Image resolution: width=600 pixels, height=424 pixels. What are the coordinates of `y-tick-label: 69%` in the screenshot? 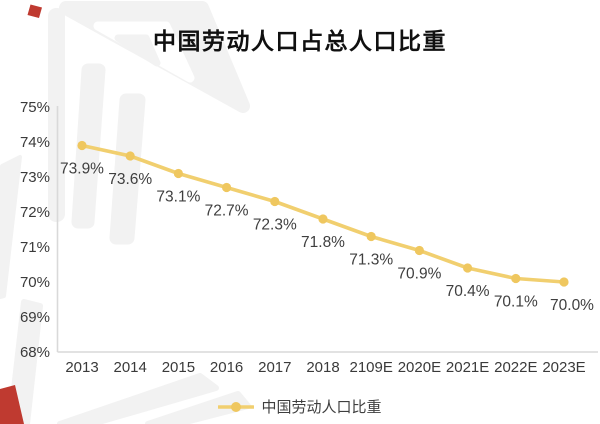 It's located at (35, 317).